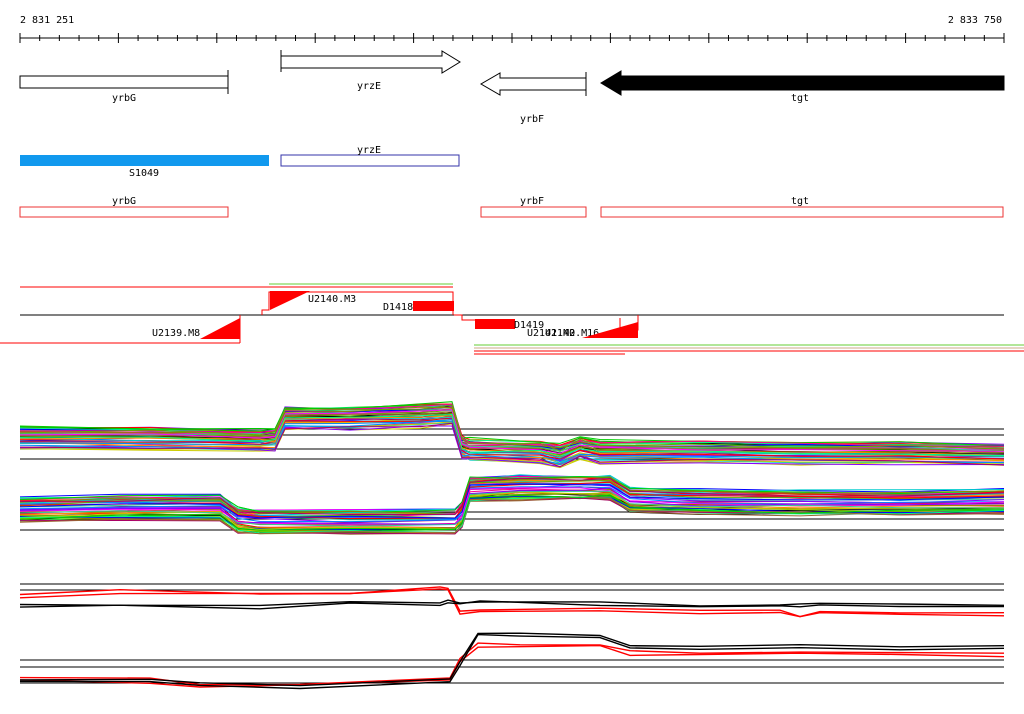 The width and height of the screenshot is (1024, 714). I want to click on feature-S1049-bar, so click(144, 160).